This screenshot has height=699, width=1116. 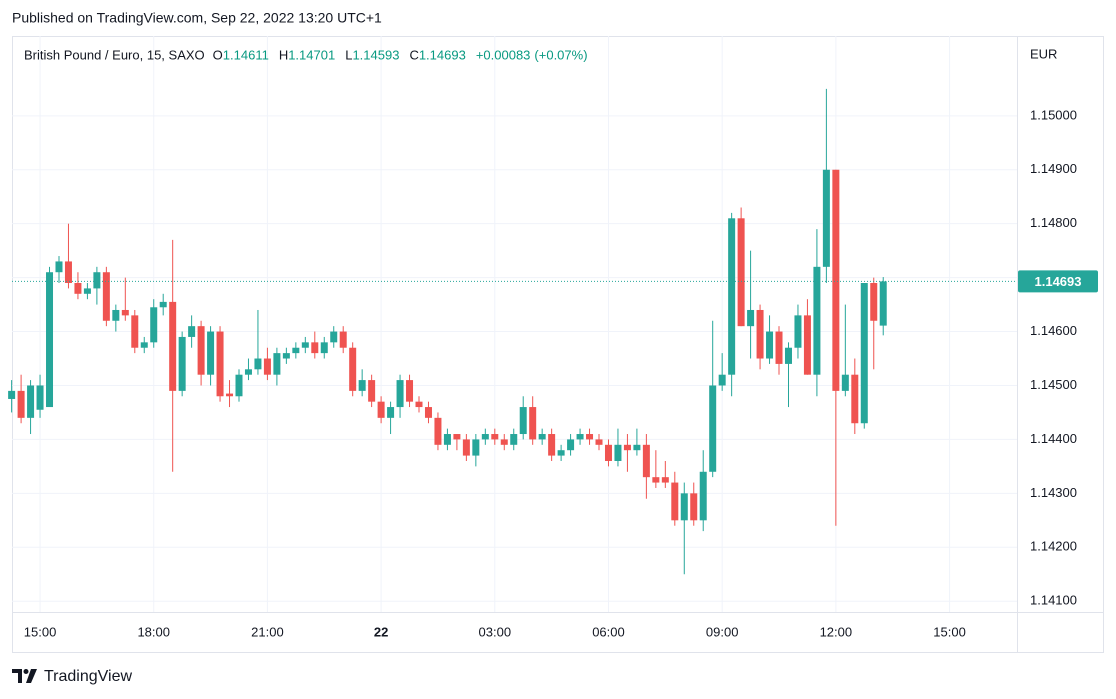 I want to click on y-tick-label: 1.14100, so click(x=1053, y=600).